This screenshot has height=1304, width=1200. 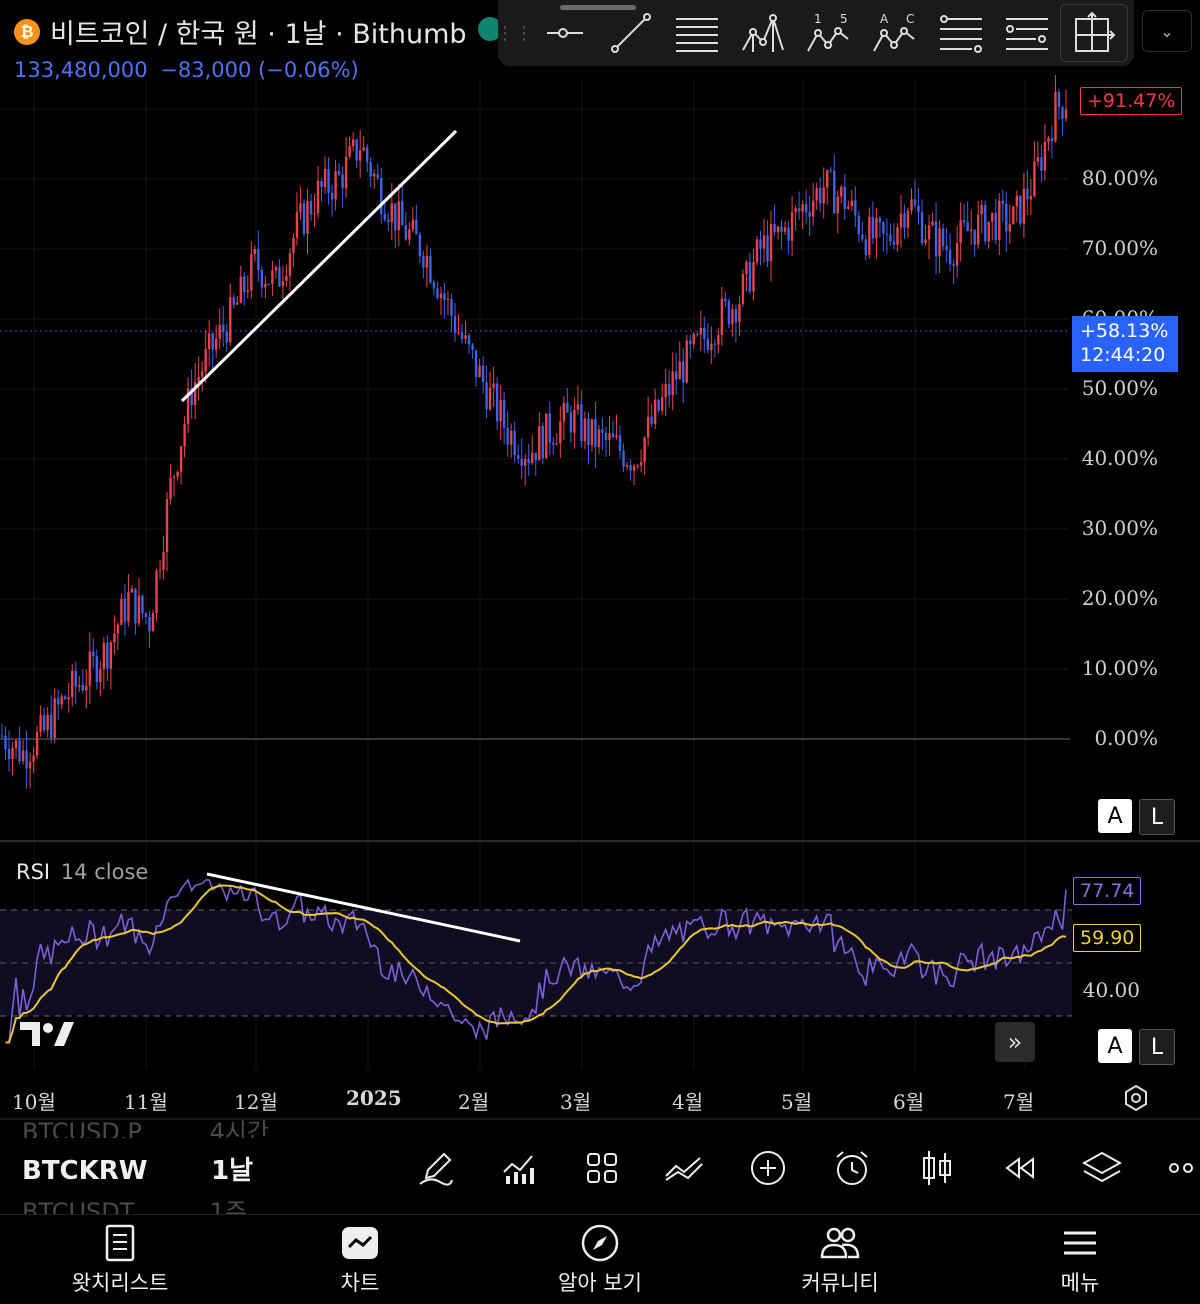 What do you see at coordinates (1080, 1260) in the screenshot?
I see `nav-menu: 메뉴` at bounding box center [1080, 1260].